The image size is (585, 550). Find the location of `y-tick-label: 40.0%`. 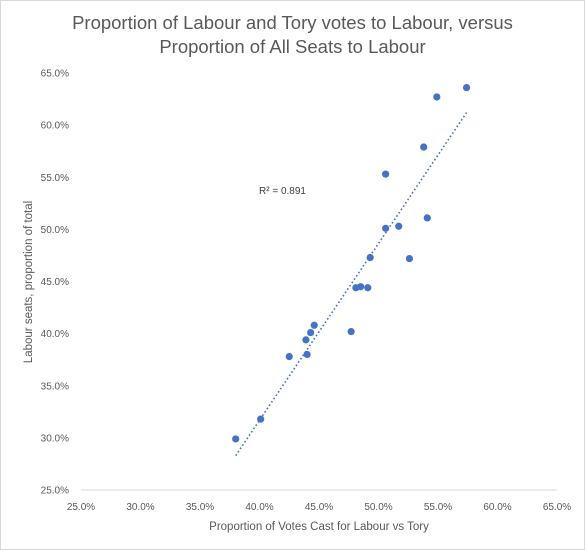

y-tick-label: 40.0% is located at coordinates (55, 334).